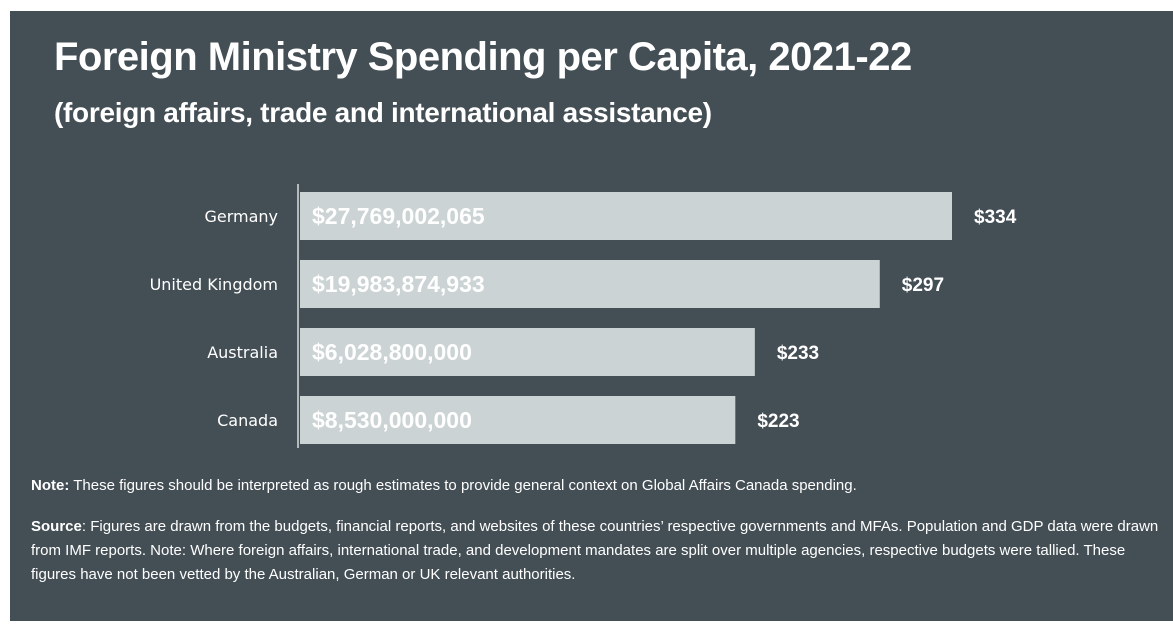 This screenshot has height=634, width=1173. Describe the element at coordinates (392, 420) in the screenshot. I see `bar-total-label: $8,530,000,000` at that location.